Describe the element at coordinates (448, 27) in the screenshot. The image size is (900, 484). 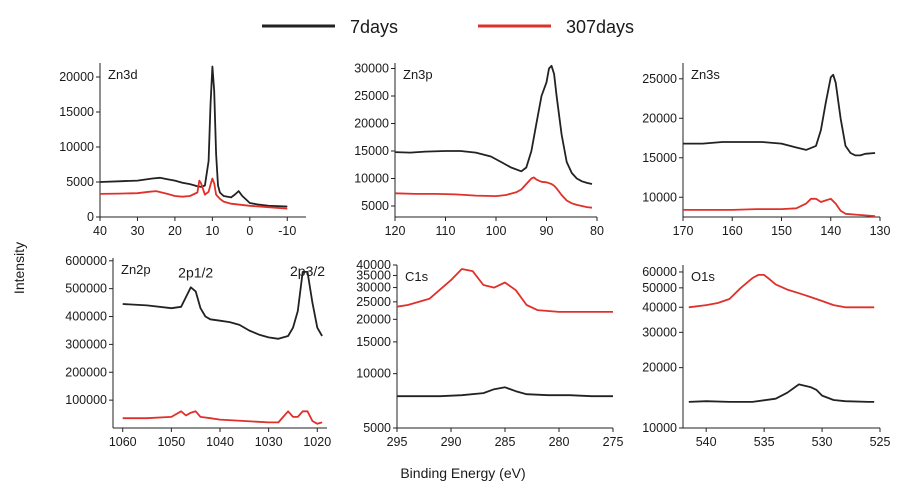
I see `legend: 7days 307days` at that location.